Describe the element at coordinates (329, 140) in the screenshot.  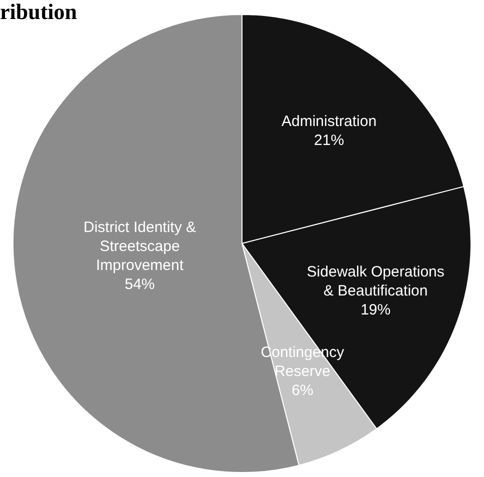
I see `data-label: 21%` at that location.